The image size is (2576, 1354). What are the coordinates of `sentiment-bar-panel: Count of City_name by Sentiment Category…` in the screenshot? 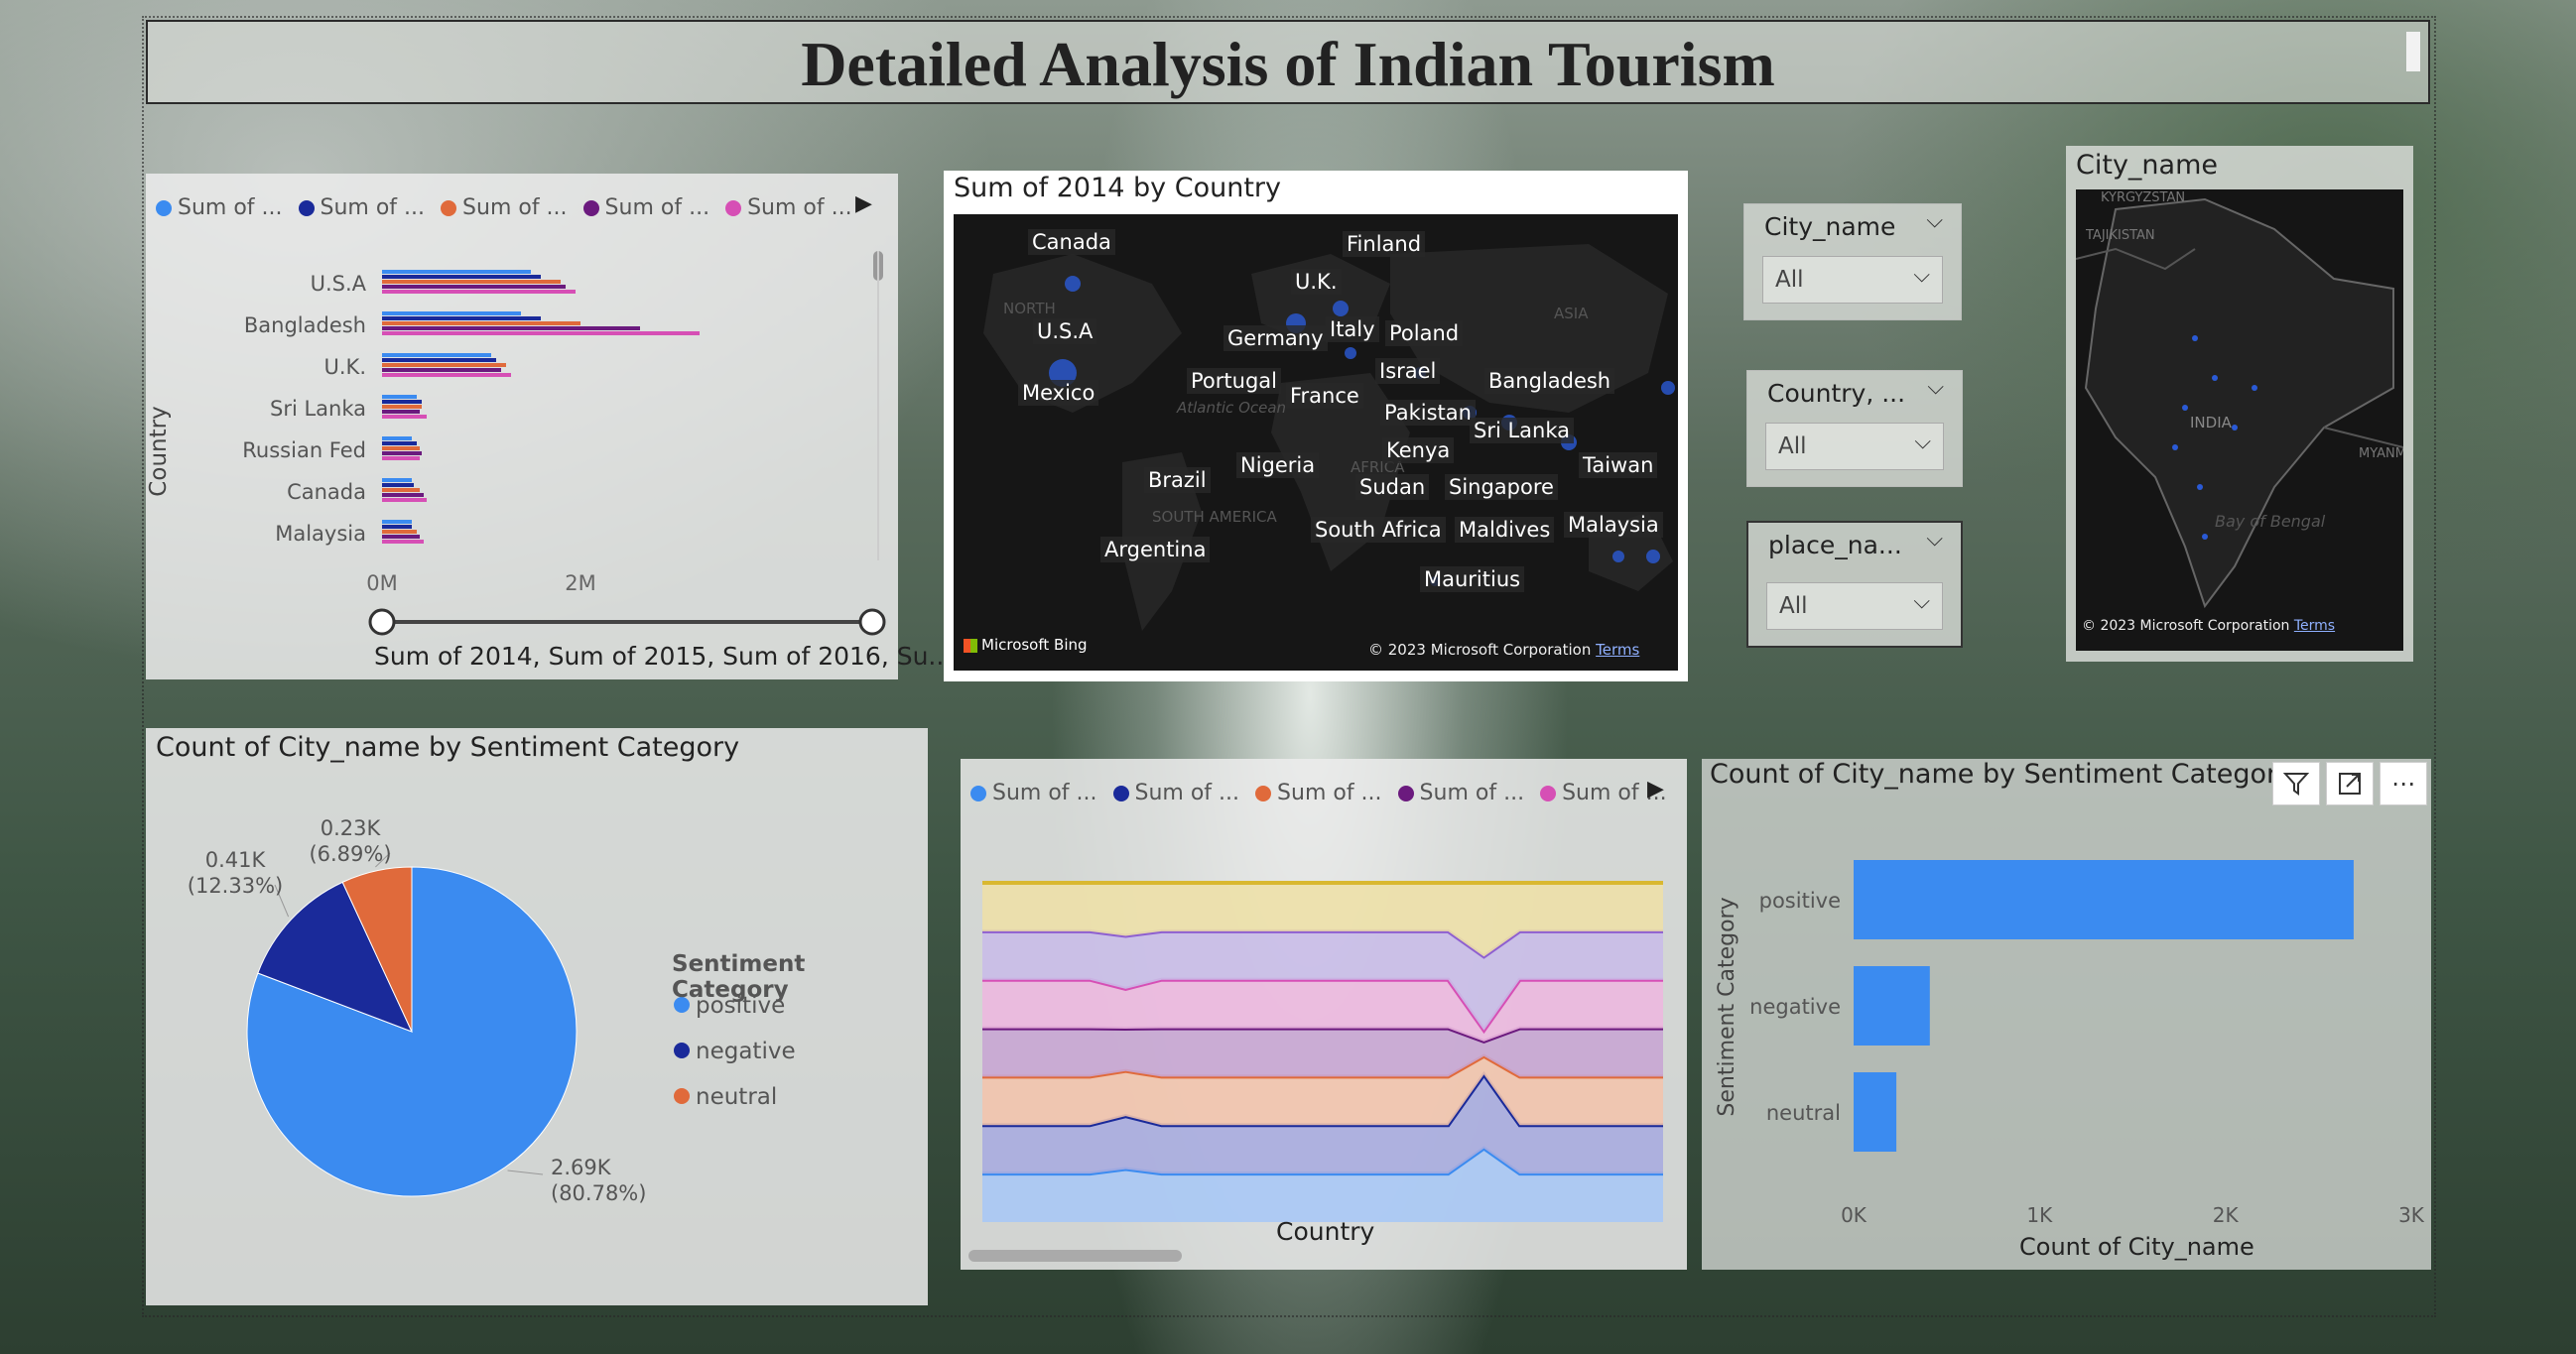 It's located at (2067, 1015).